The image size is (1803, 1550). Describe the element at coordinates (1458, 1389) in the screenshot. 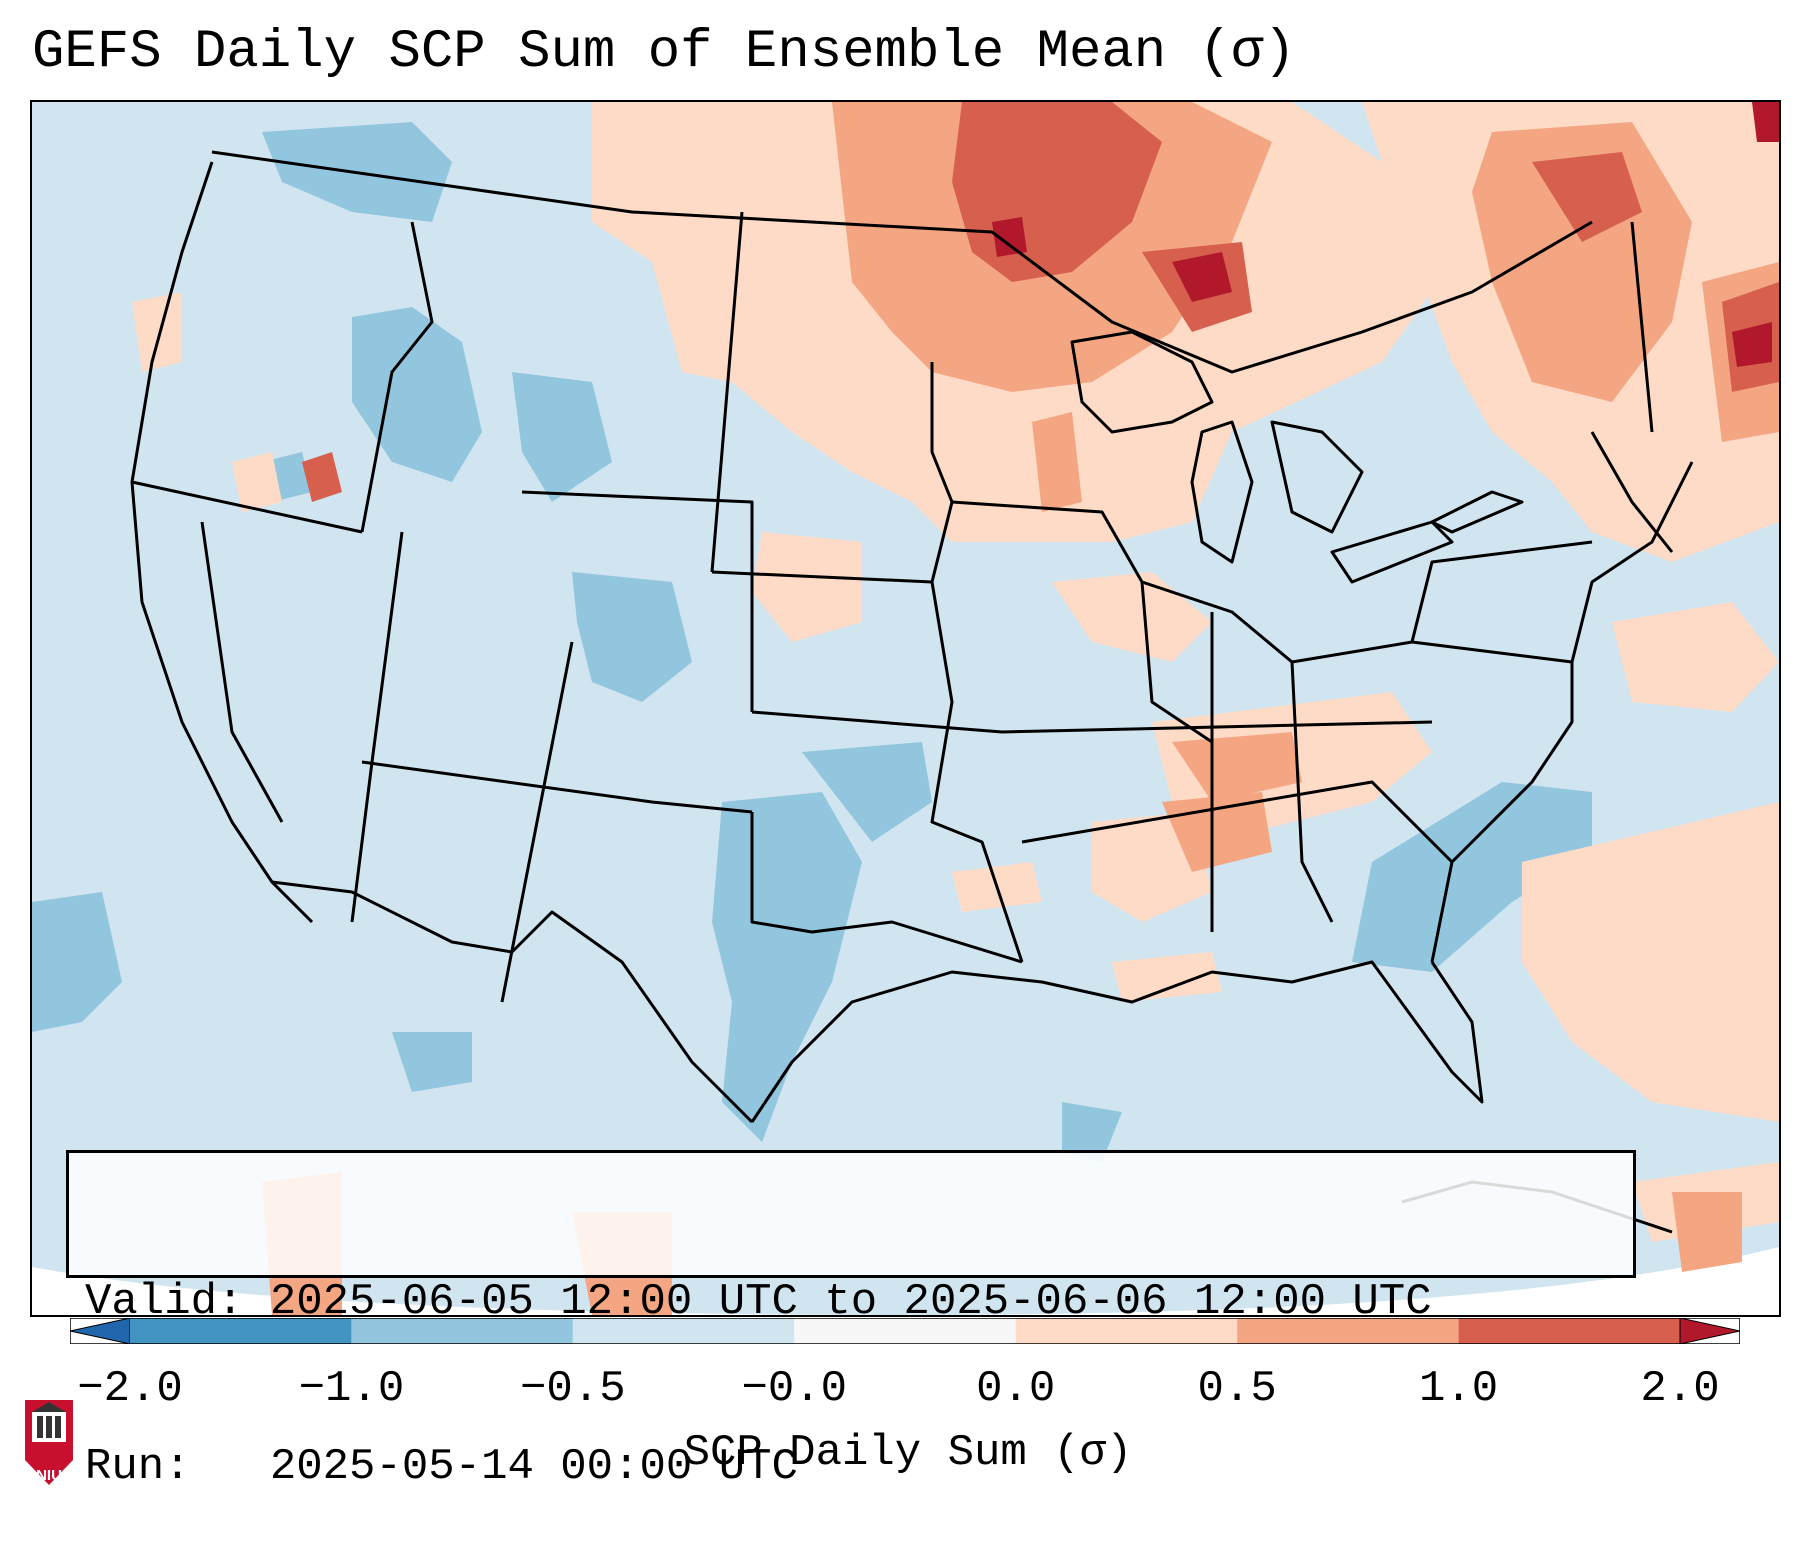

I see `colorbar-tick-label: 1.0` at that location.